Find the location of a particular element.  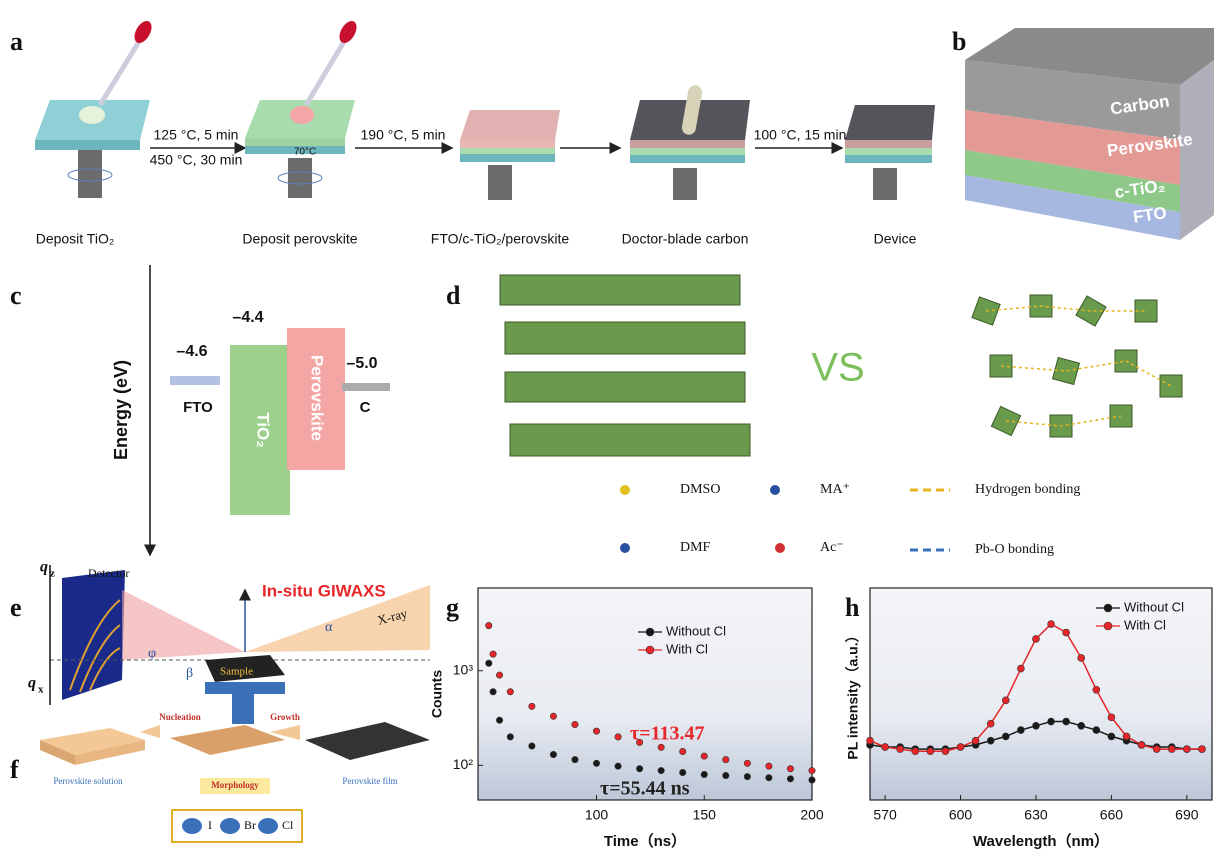

side-face is located at coordinates (1197, 150).